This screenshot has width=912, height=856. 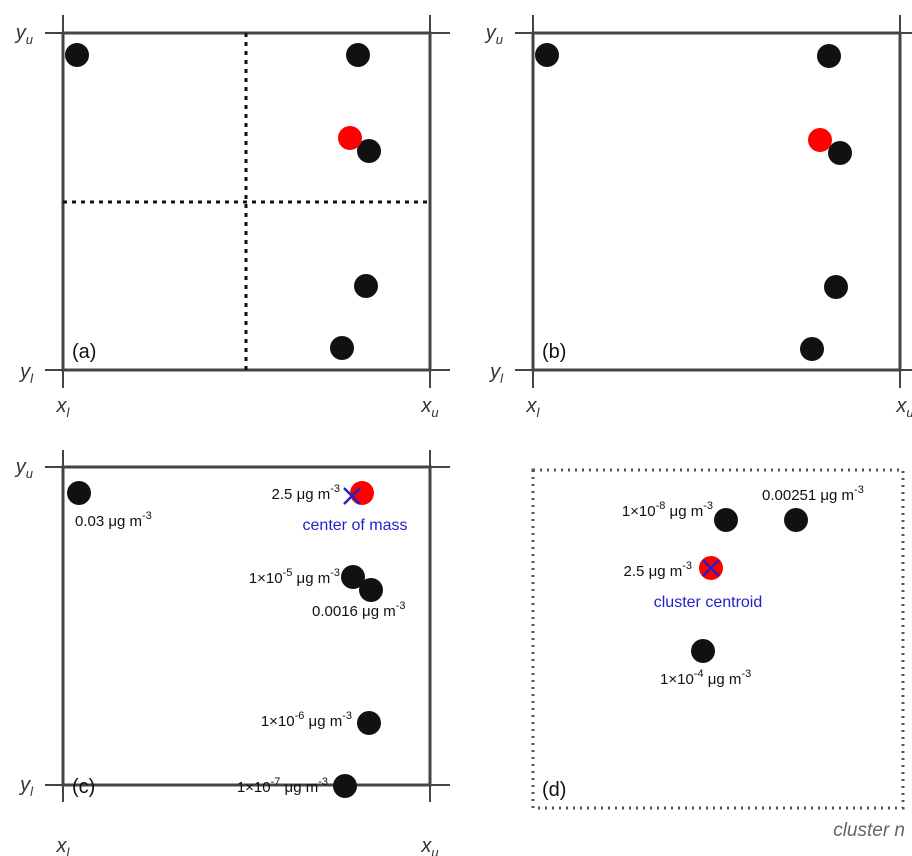 What do you see at coordinates (84, 352) in the screenshot?
I see `panel-label: (a)` at bounding box center [84, 352].